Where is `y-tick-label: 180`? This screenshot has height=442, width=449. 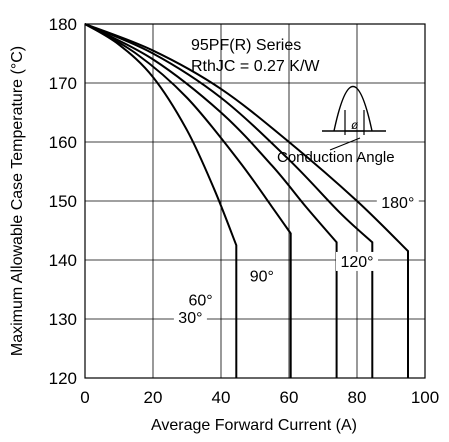
y-tick-label: 180 is located at coordinates (63, 24).